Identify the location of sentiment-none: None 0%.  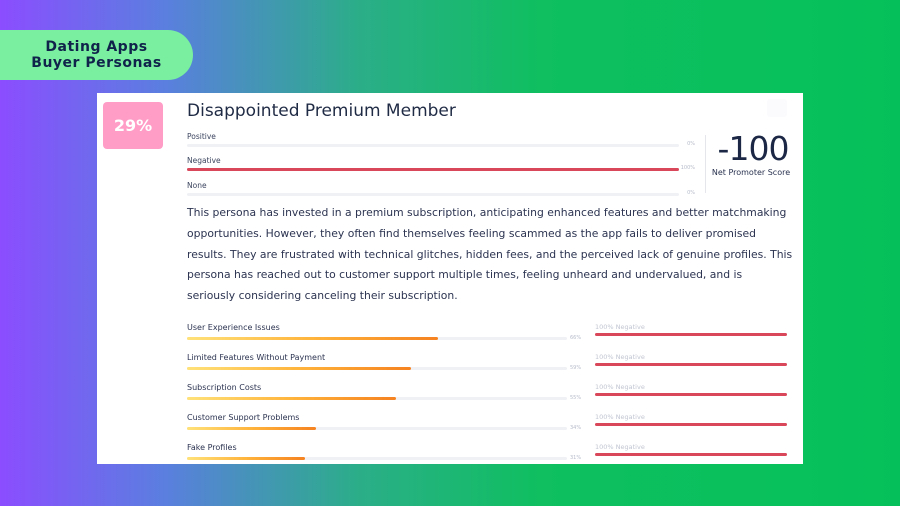
(441, 188).